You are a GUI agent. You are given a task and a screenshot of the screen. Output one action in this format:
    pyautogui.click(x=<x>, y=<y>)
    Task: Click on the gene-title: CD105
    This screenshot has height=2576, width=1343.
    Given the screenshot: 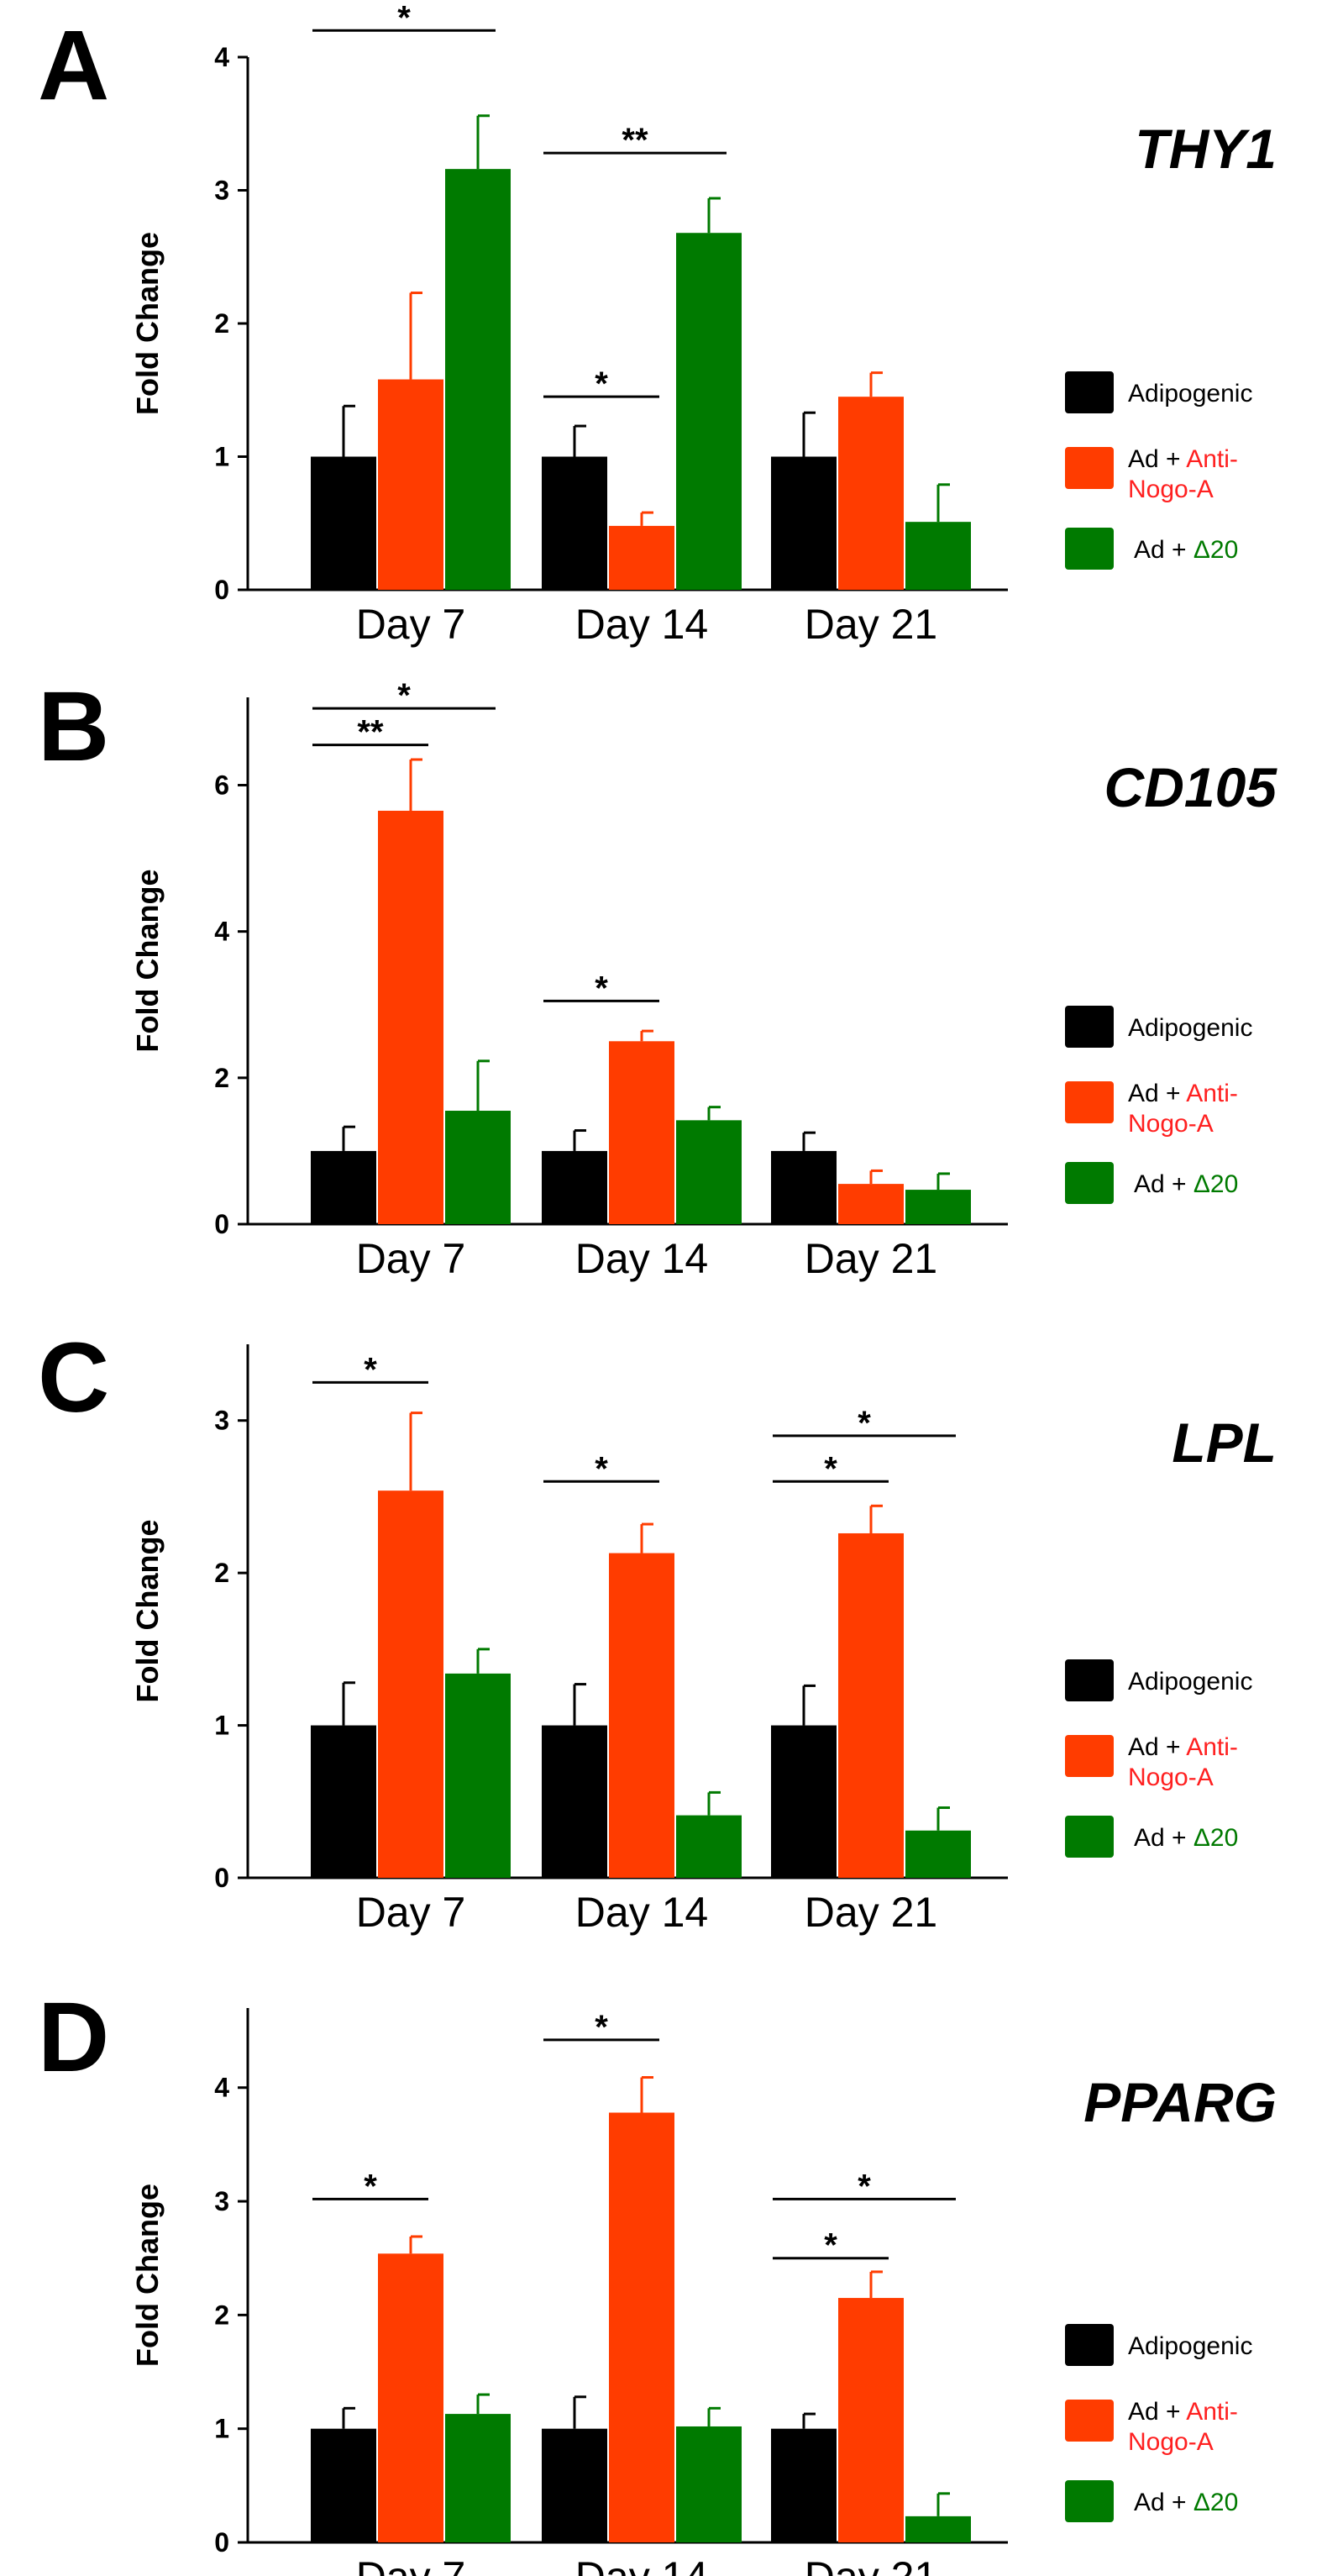 What is the action you would take?
    pyautogui.click(x=1191, y=787)
    